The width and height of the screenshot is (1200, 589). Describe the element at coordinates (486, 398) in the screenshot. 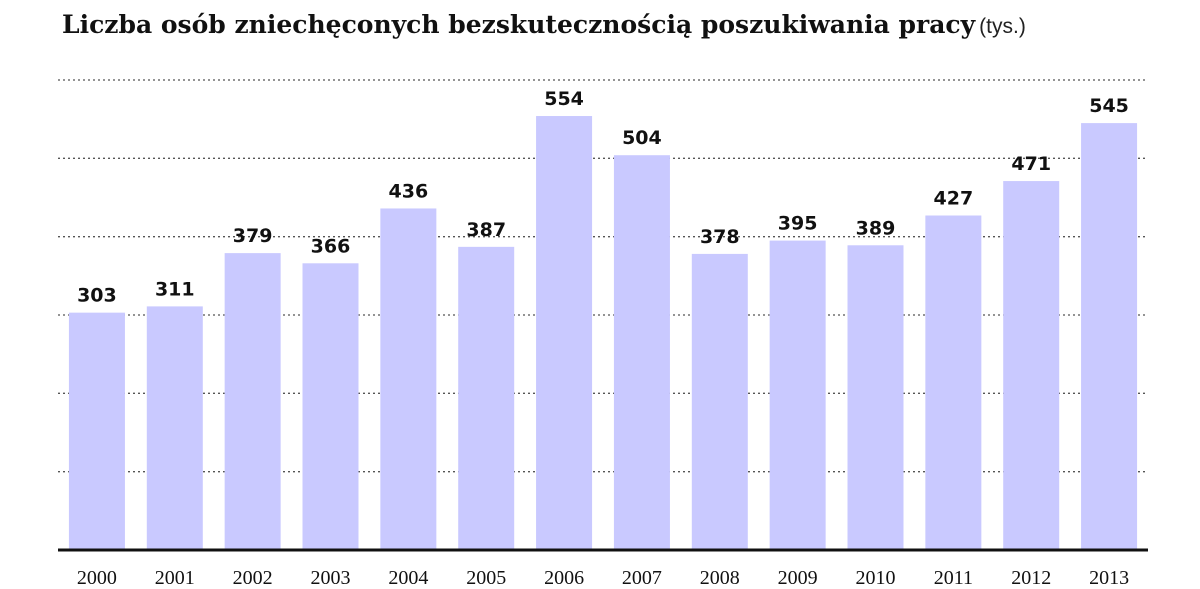

I see `bar-2005` at that location.